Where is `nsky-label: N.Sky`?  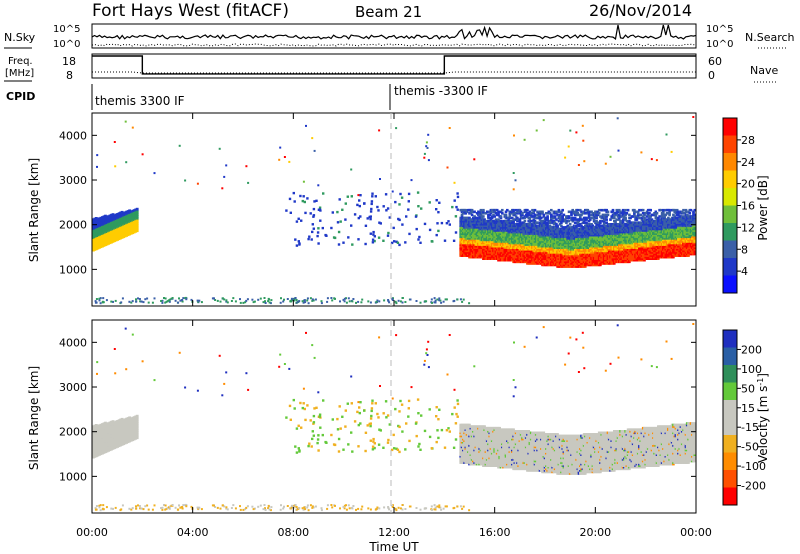 nsky-label: N.Sky is located at coordinates (20, 37).